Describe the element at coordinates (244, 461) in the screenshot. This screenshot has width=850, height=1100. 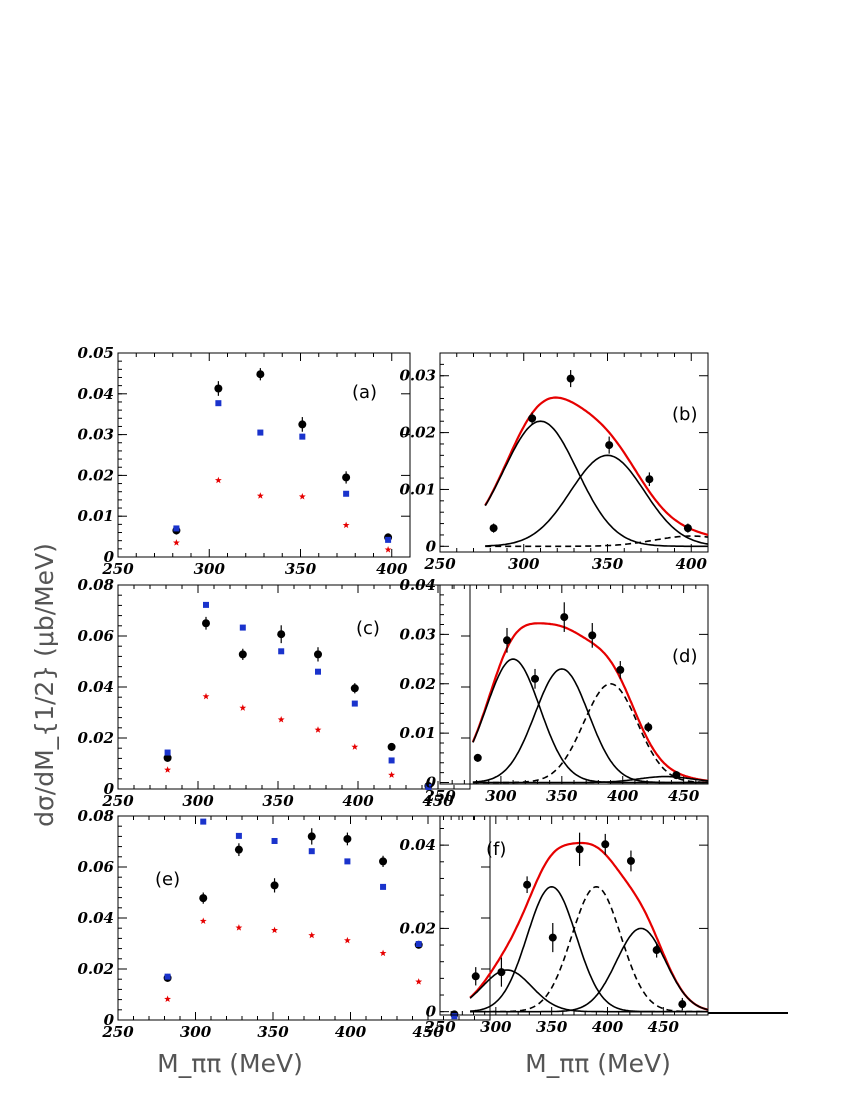
I see `panel-a: 250 300 350 400 0 0.01 0.02 0.03 0.04 0.05 (a)` at that location.